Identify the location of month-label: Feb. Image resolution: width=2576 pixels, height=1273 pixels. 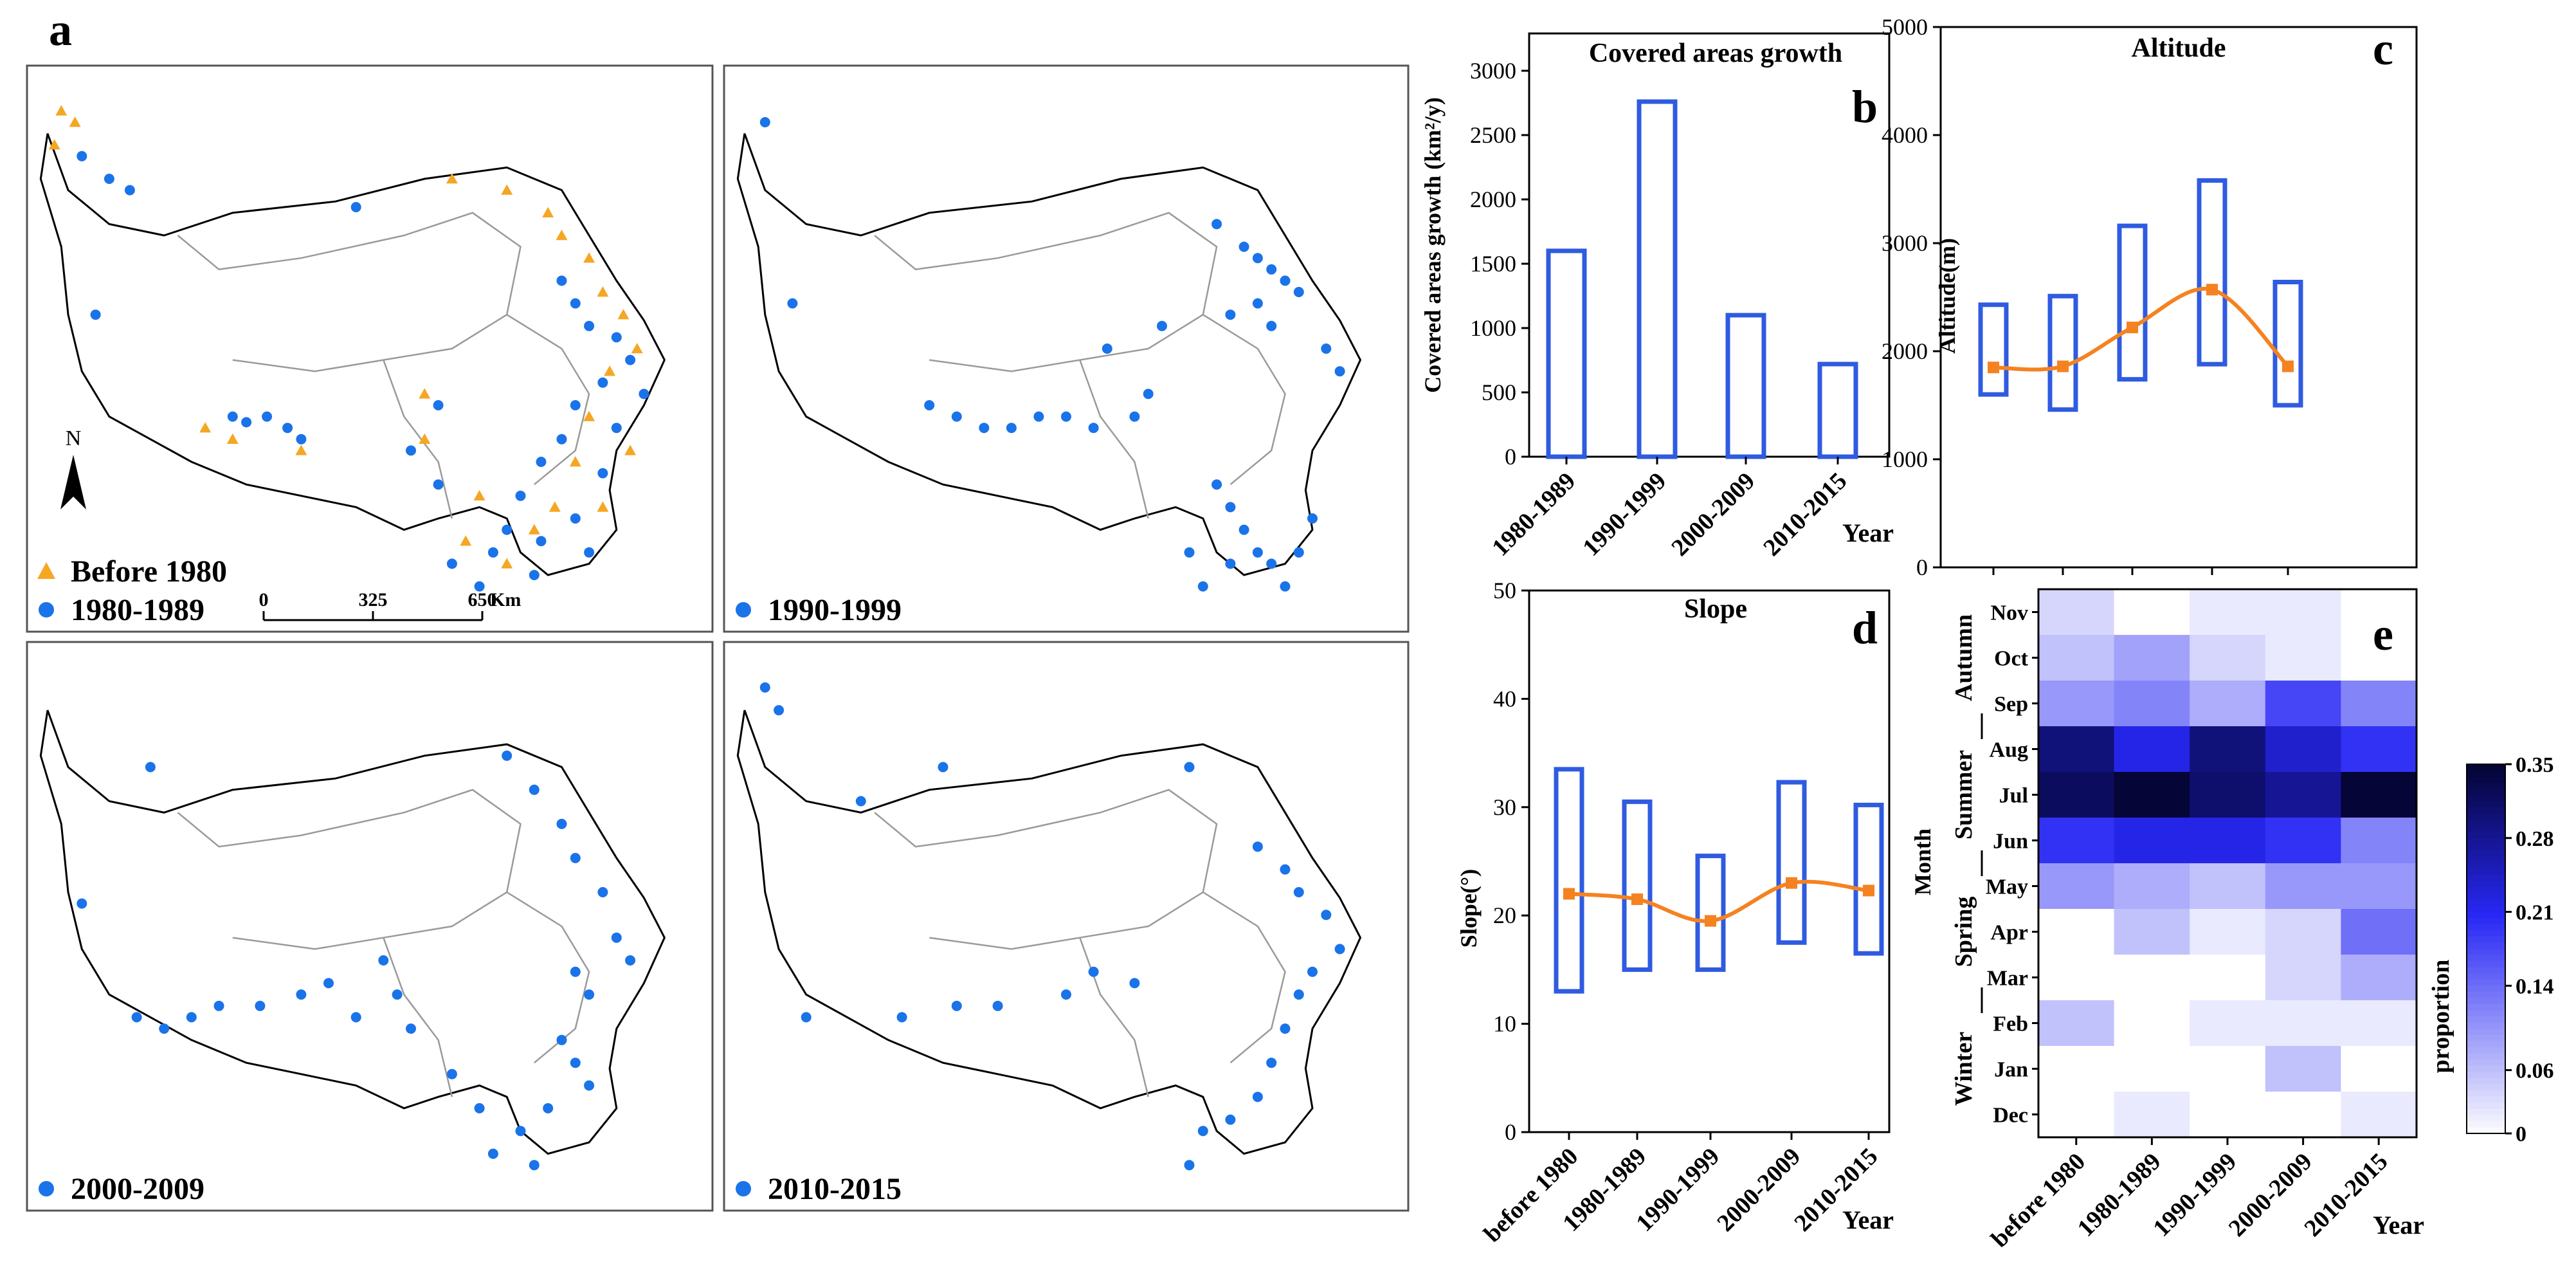
(2010, 1024).